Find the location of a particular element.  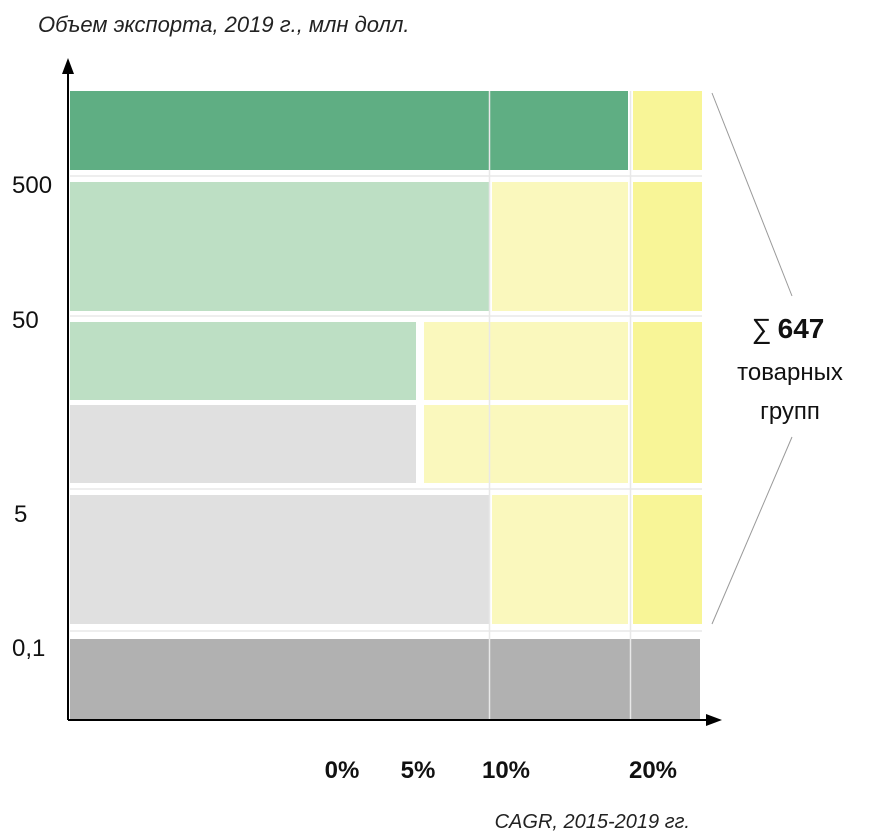

cell-above500-20plus is located at coordinates (667, 130).